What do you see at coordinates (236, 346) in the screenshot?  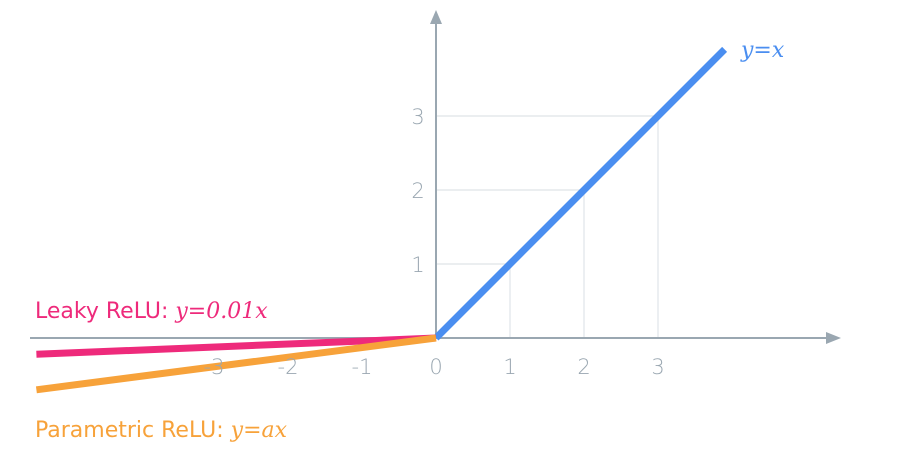 I see `leaky-series-line` at bounding box center [236, 346].